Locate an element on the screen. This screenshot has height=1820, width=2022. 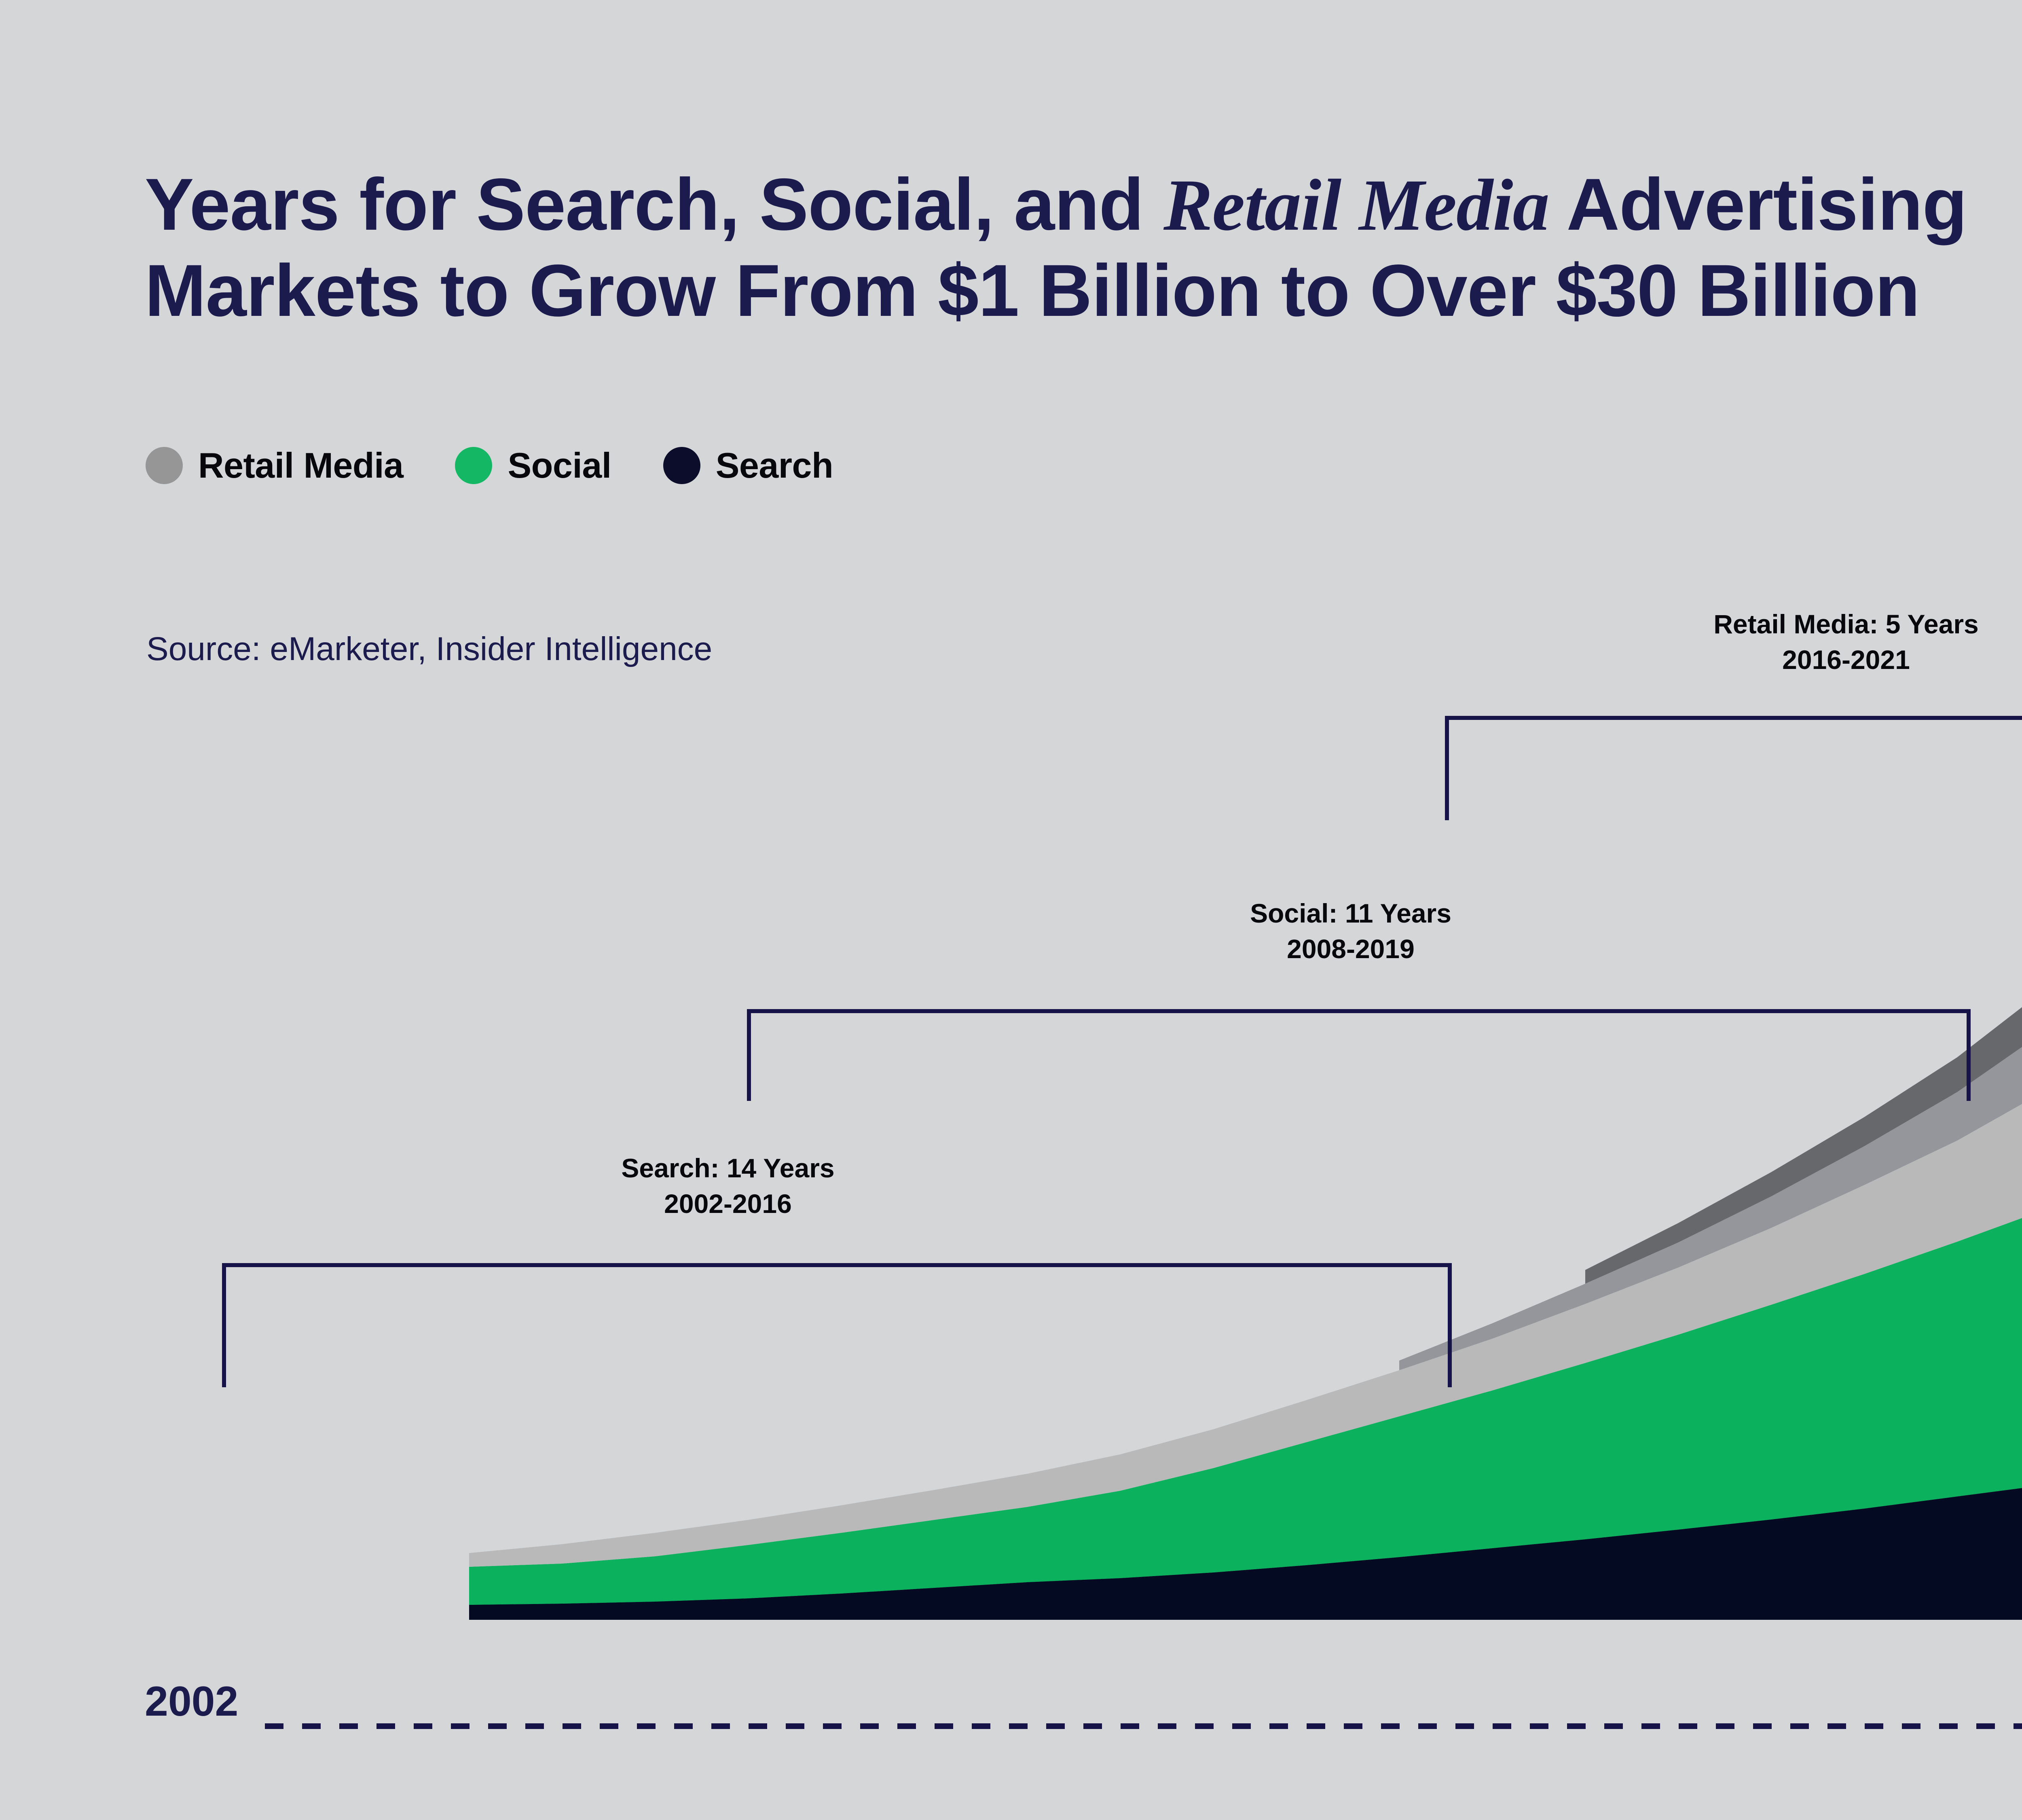
legend-swatch-social is located at coordinates (474, 466).